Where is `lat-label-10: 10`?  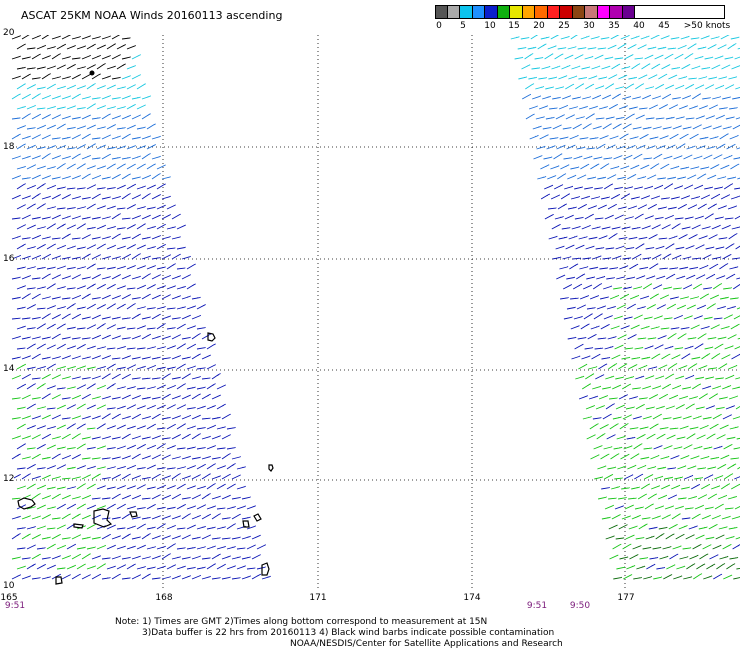
lat-label-10: 10 is located at coordinates (9, 586).